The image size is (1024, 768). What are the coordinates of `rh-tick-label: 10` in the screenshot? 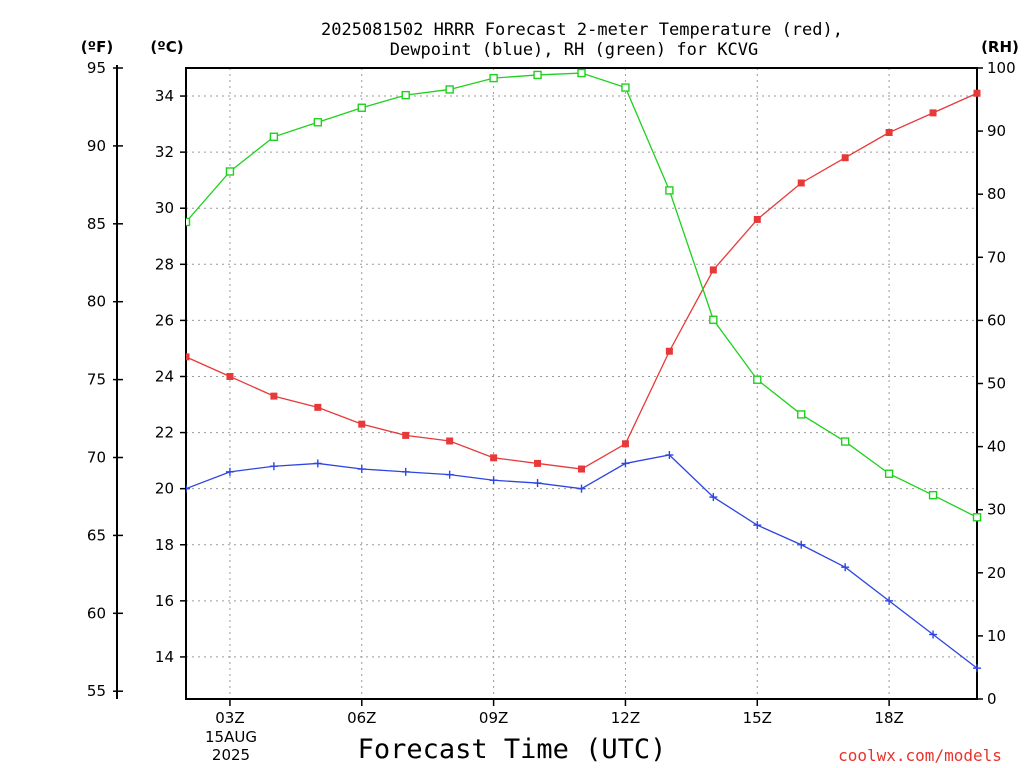 It's located at (996, 636).